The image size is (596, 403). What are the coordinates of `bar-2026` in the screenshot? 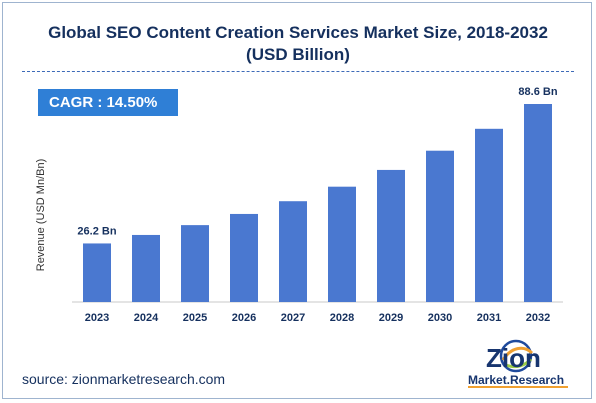 It's located at (244, 257).